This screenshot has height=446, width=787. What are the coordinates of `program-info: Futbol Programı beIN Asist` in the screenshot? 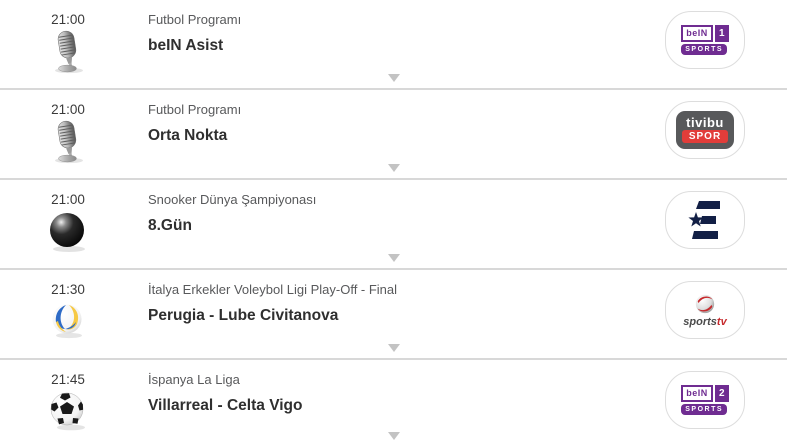 It's located at (406, 27).